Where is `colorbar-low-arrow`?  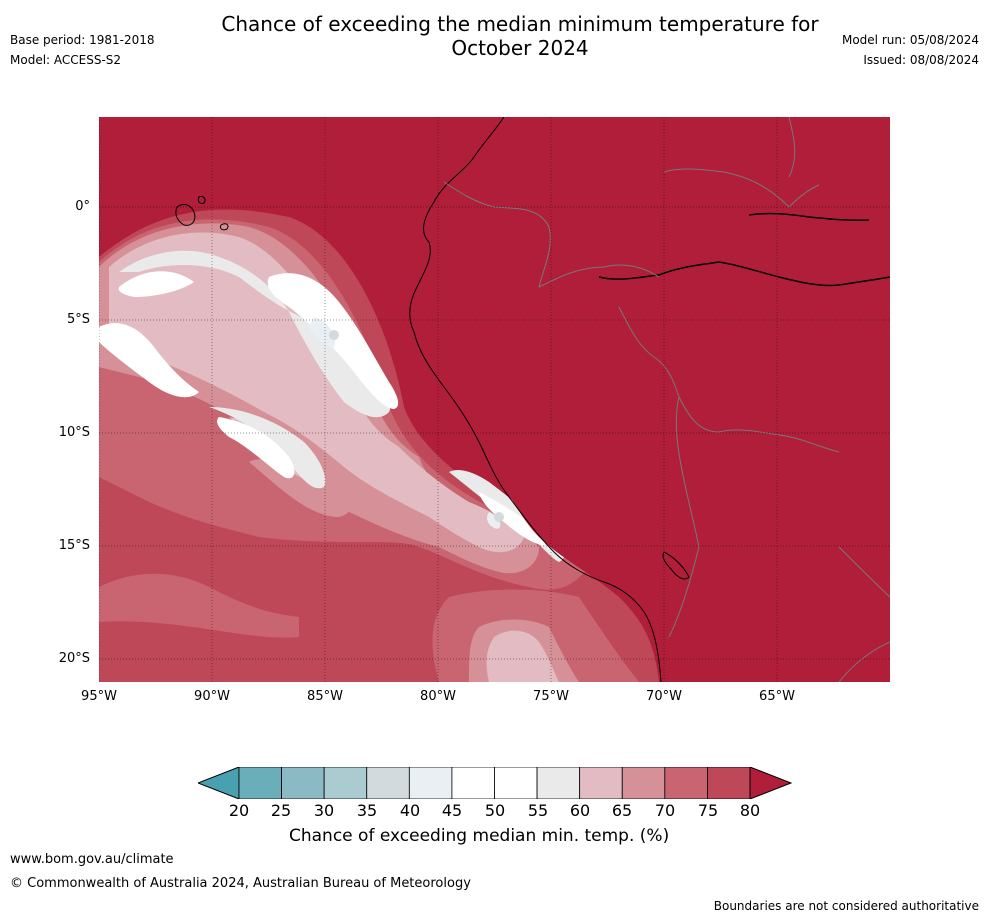 colorbar-low-arrow is located at coordinates (219, 783).